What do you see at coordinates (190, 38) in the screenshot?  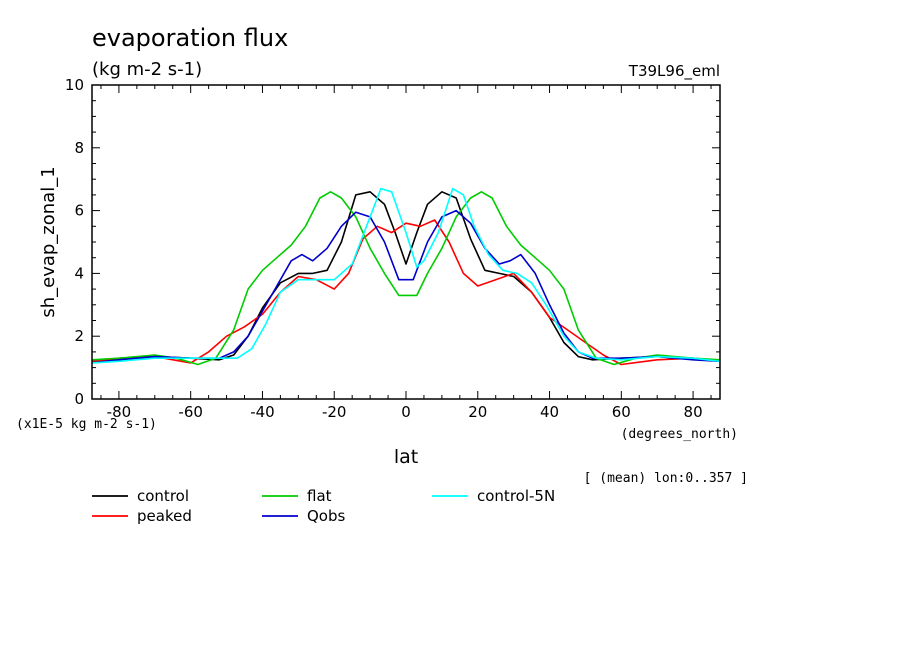 I see `chart-title: evaporation flux` at bounding box center [190, 38].